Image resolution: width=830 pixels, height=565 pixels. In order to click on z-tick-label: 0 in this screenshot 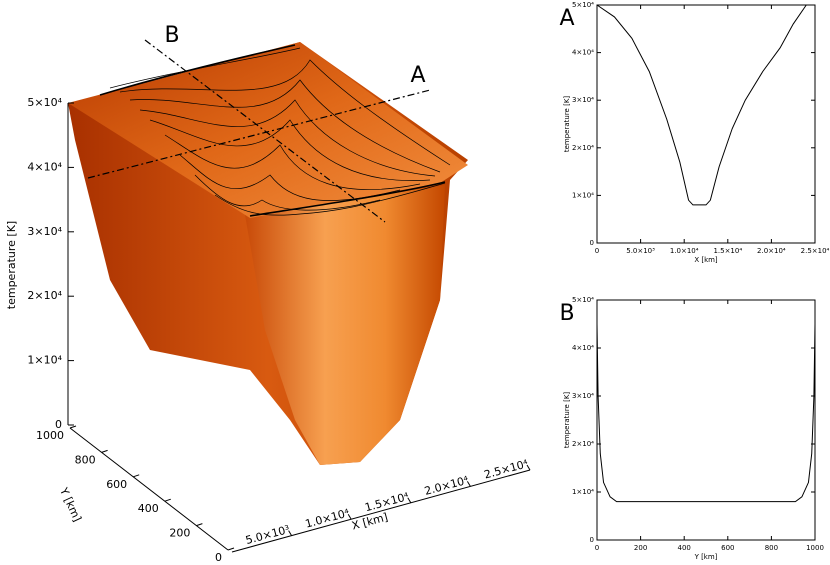, I will do `click(58, 424)`.